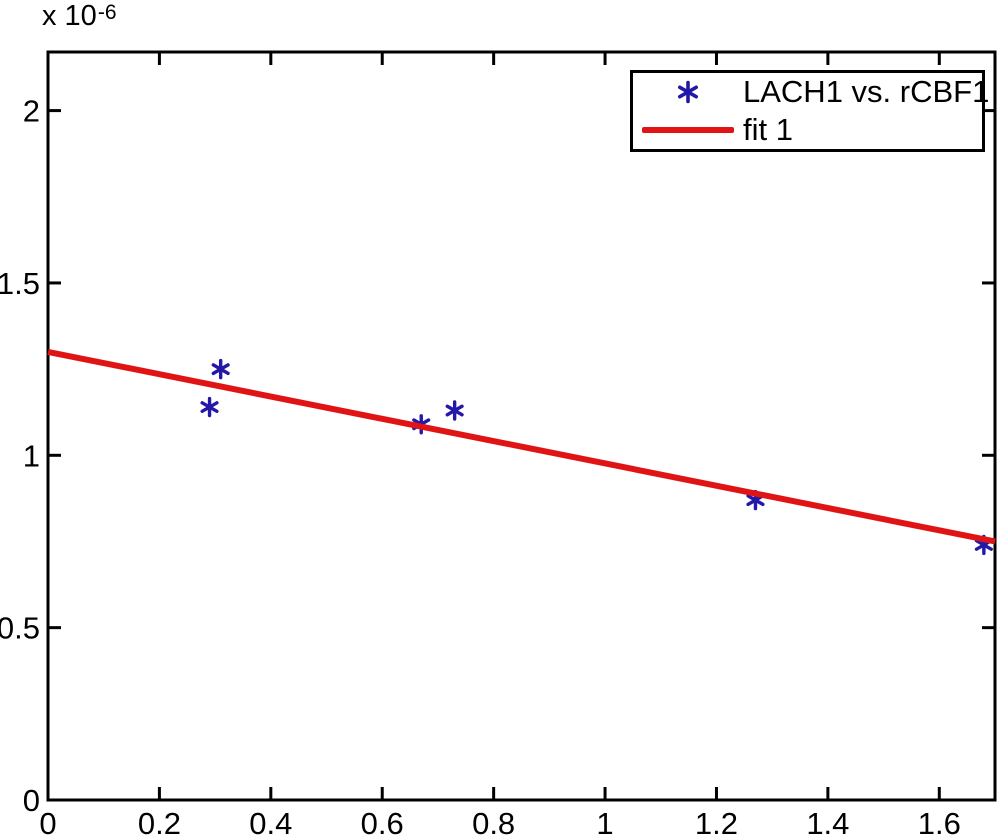  I want to click on x-tick-label: 1.2, so click(716, 821).